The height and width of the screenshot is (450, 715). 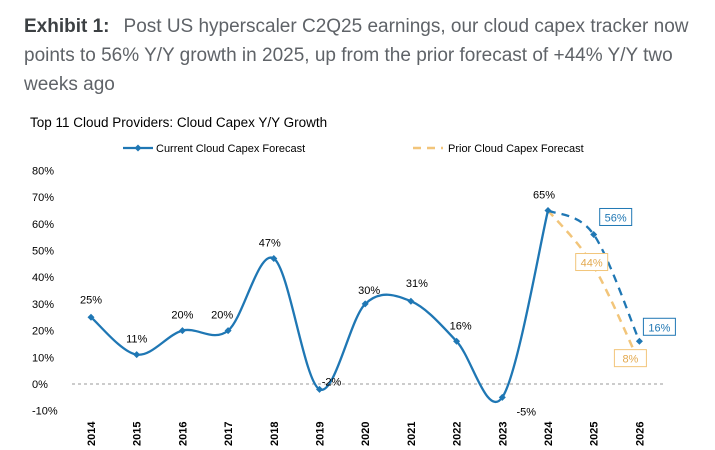 What do you see at coordinates (138, 148) in the screenshot?
I see `legend-current-marker` at bounding box center [138, 148].